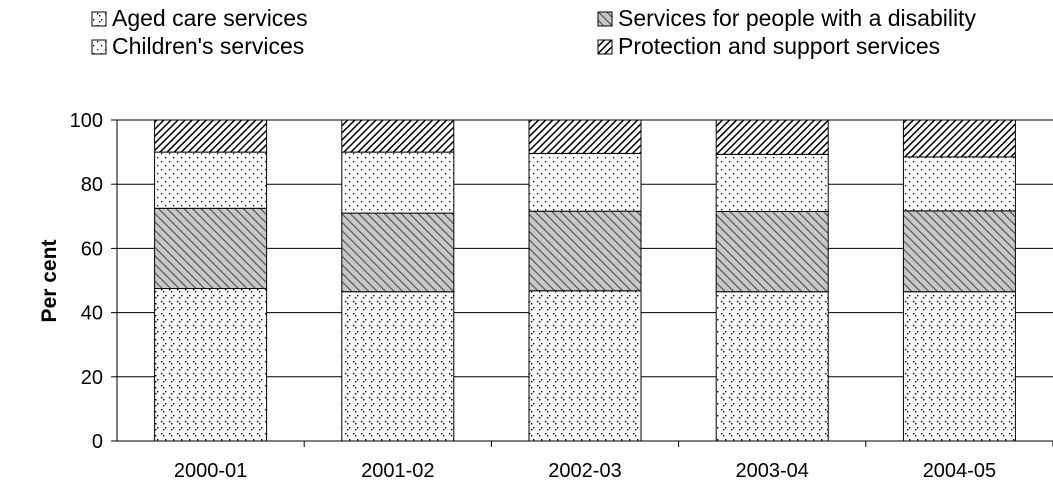  I want to click on legend-item: Aged care services, so click(199, 18).